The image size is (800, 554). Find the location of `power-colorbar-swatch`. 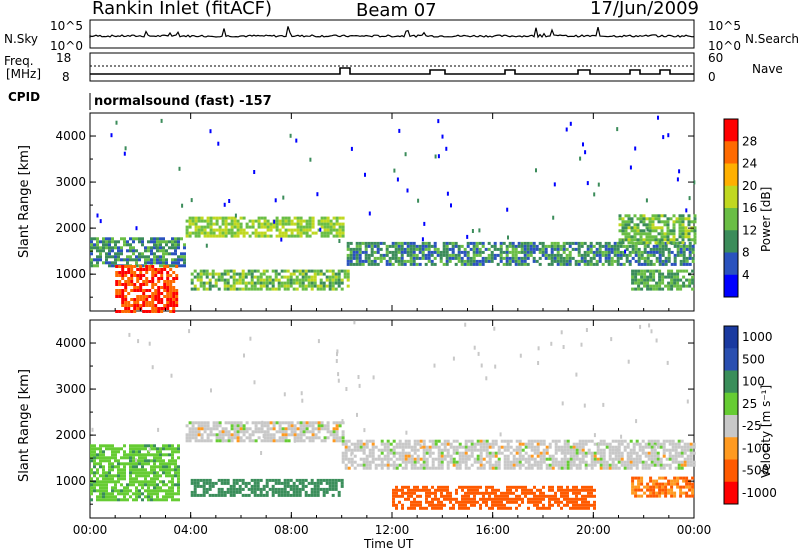

power-colorbar-swatch is located at coordinates (731, 264).